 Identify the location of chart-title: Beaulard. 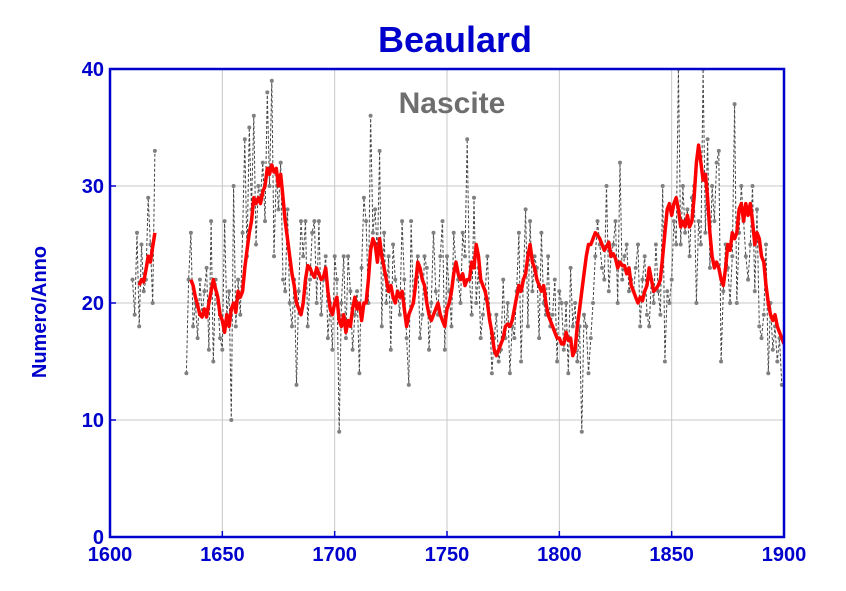
(455, 39).